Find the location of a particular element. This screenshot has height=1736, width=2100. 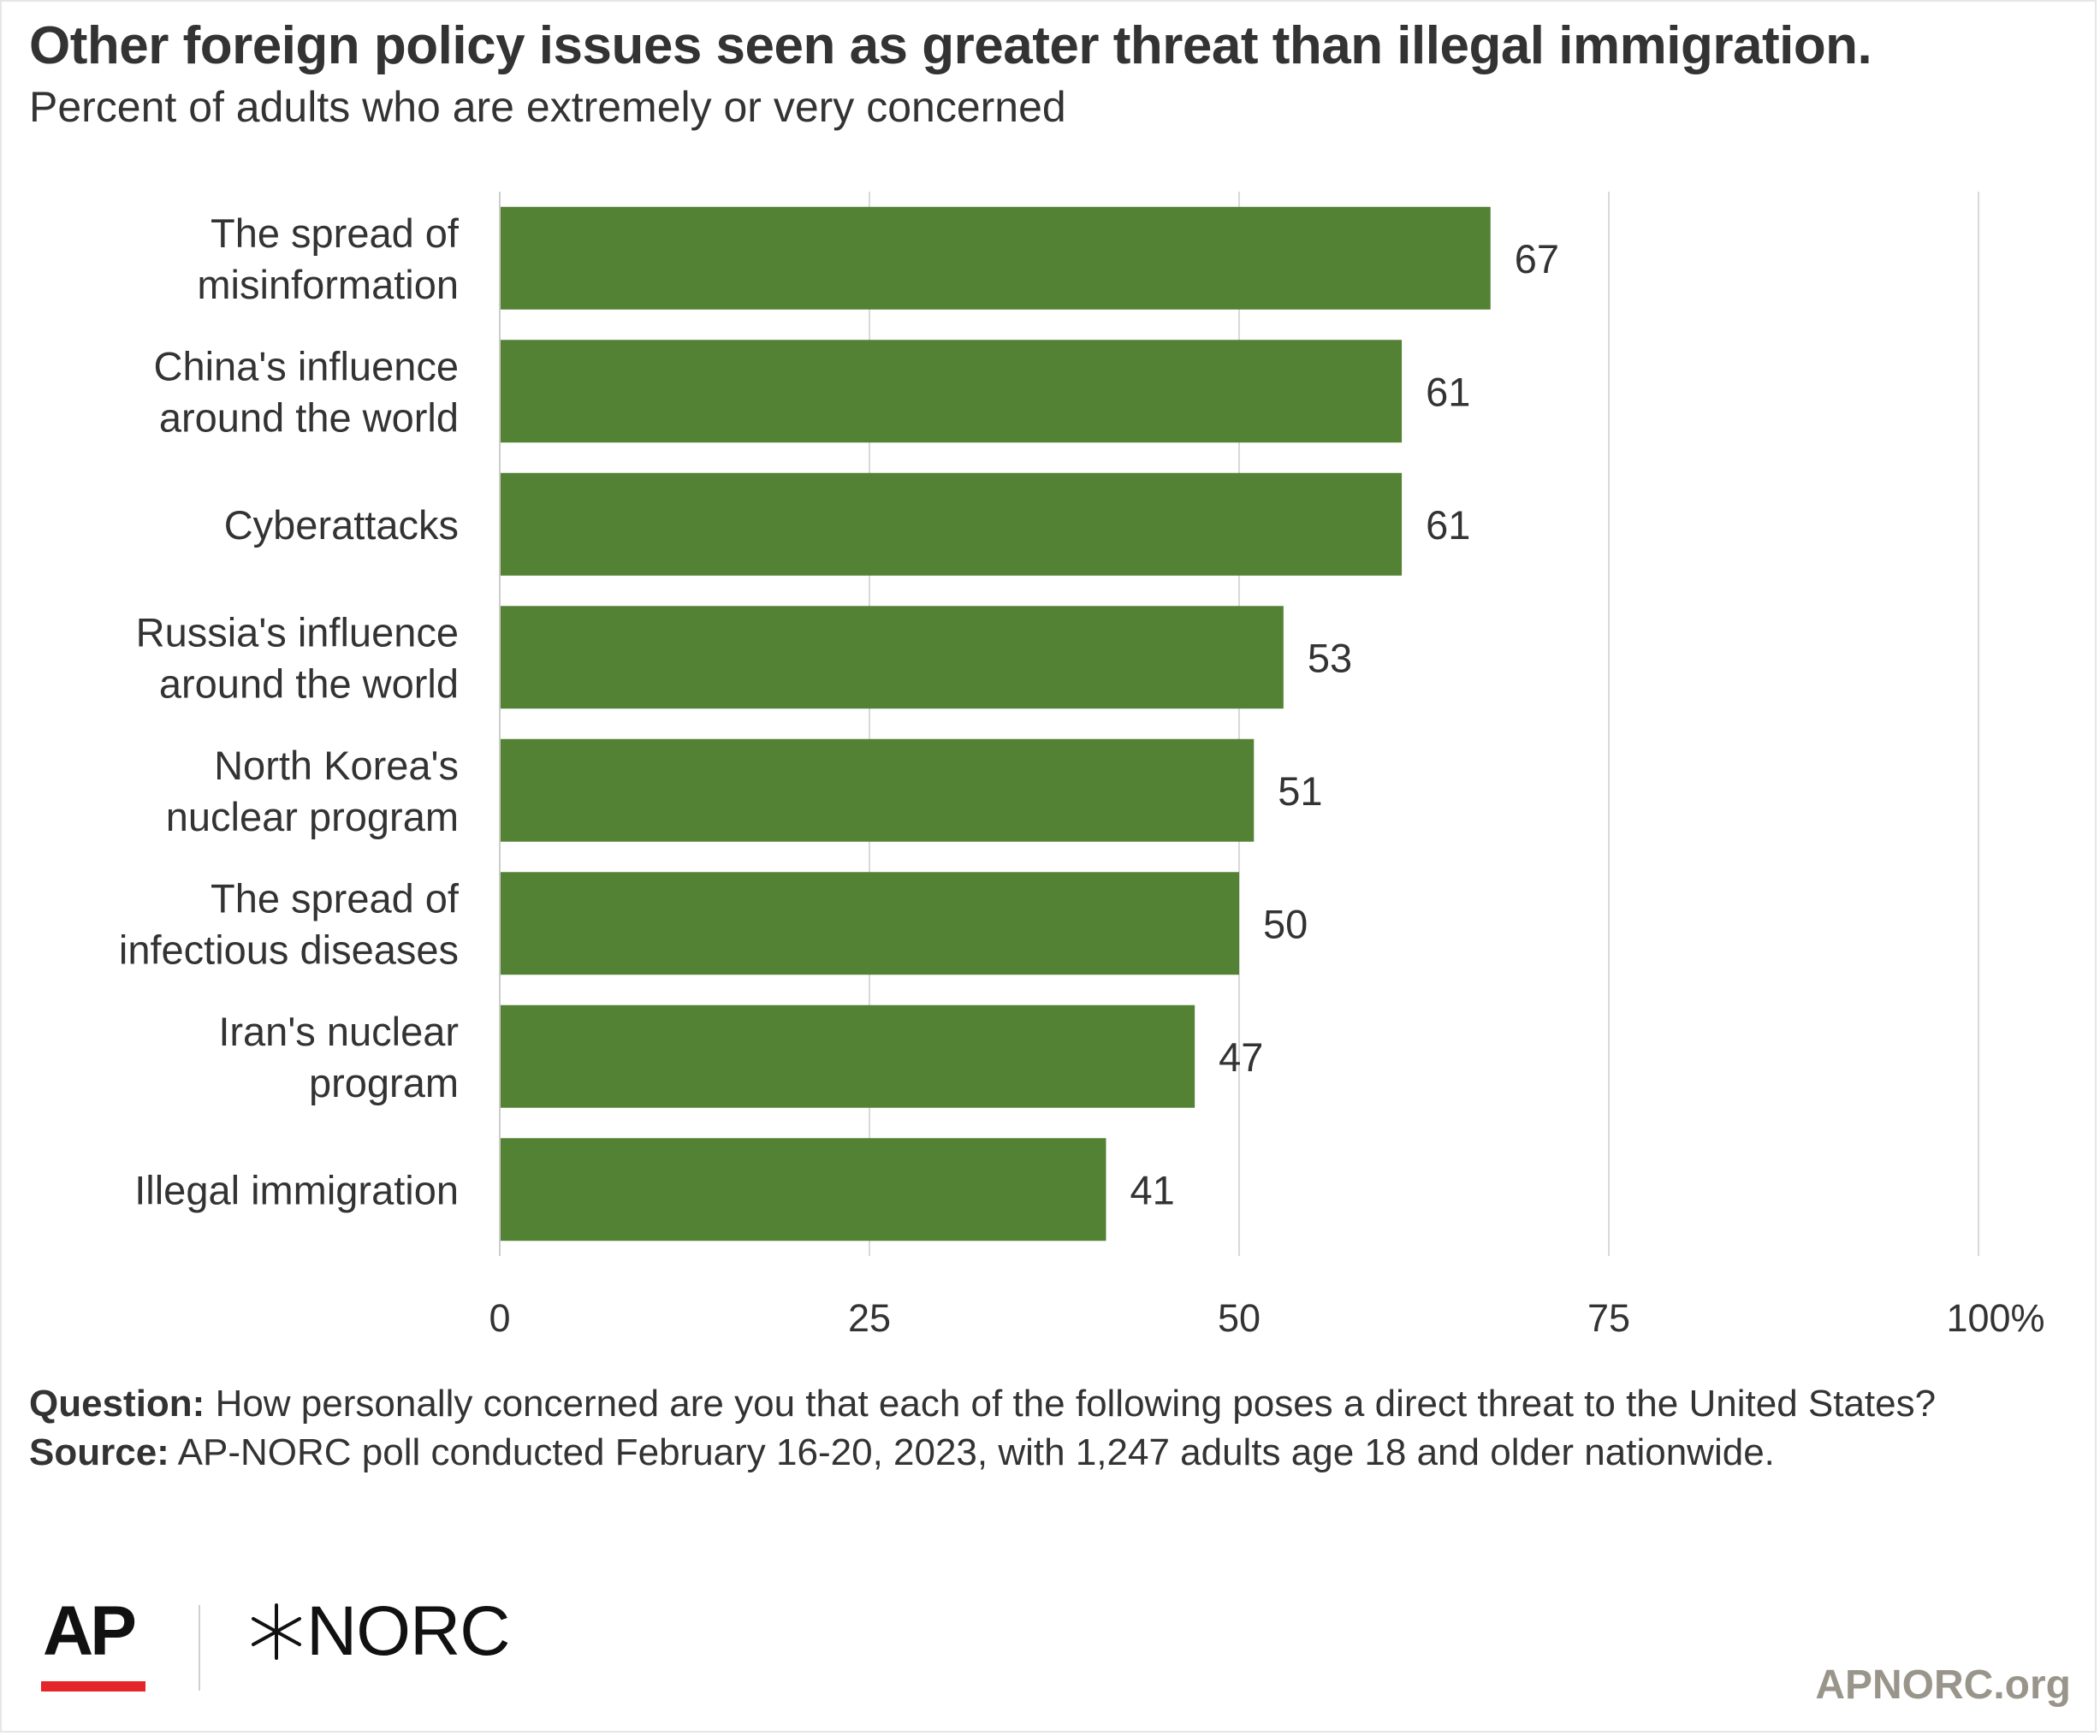

category-label-line: Illegal immigration is located at coordinates (296, 1189).